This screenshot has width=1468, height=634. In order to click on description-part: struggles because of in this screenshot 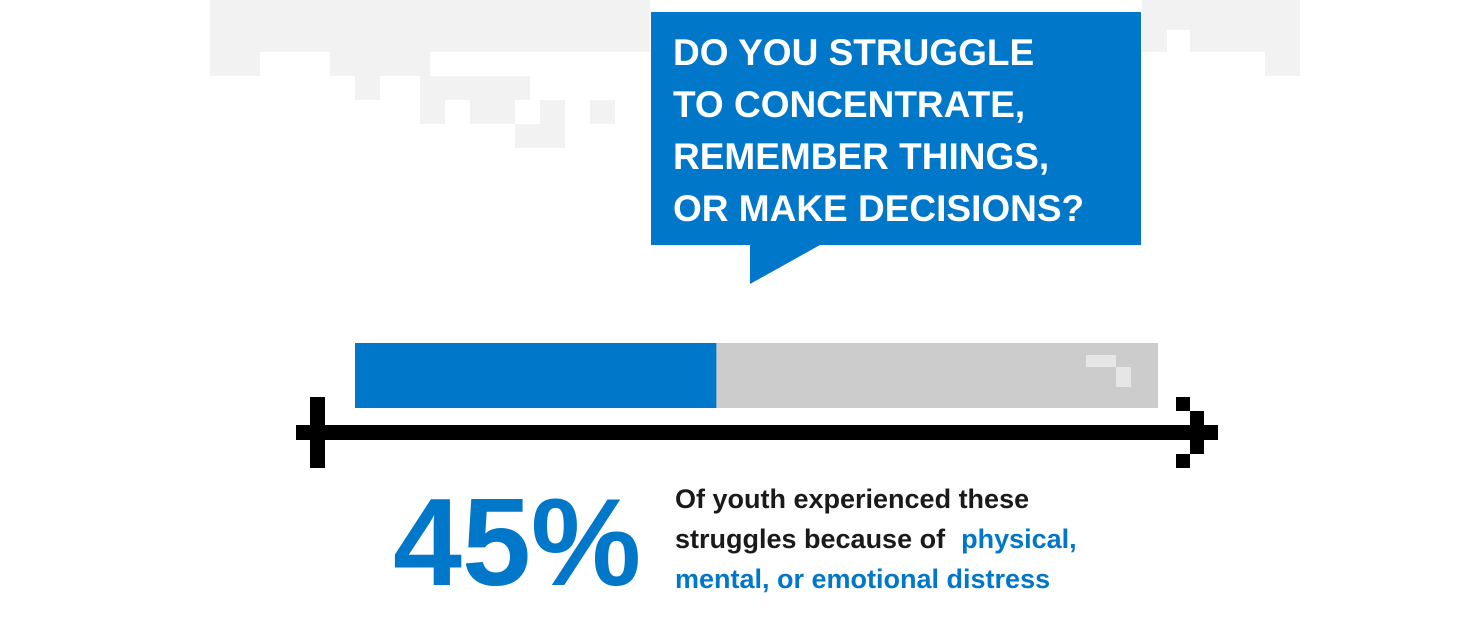, I will do `click(810, 539)`.